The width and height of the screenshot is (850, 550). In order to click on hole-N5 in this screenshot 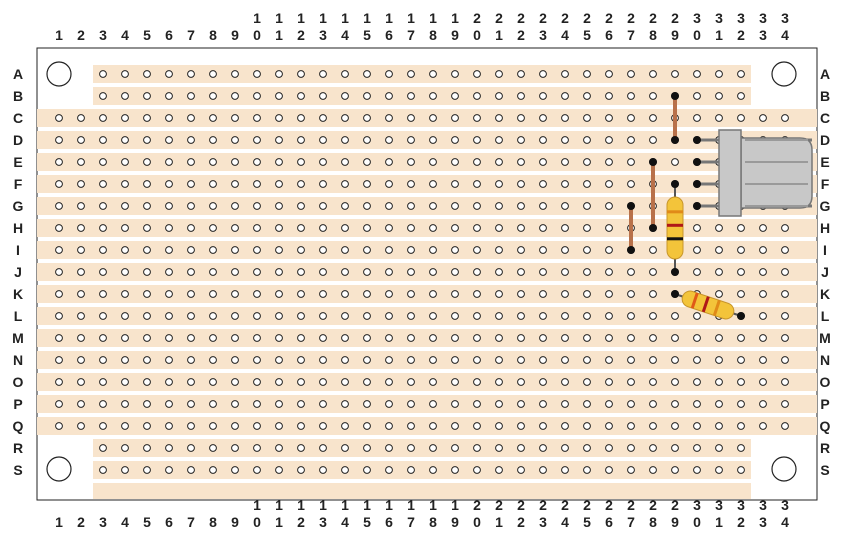, I will do `click(147, 360)`.